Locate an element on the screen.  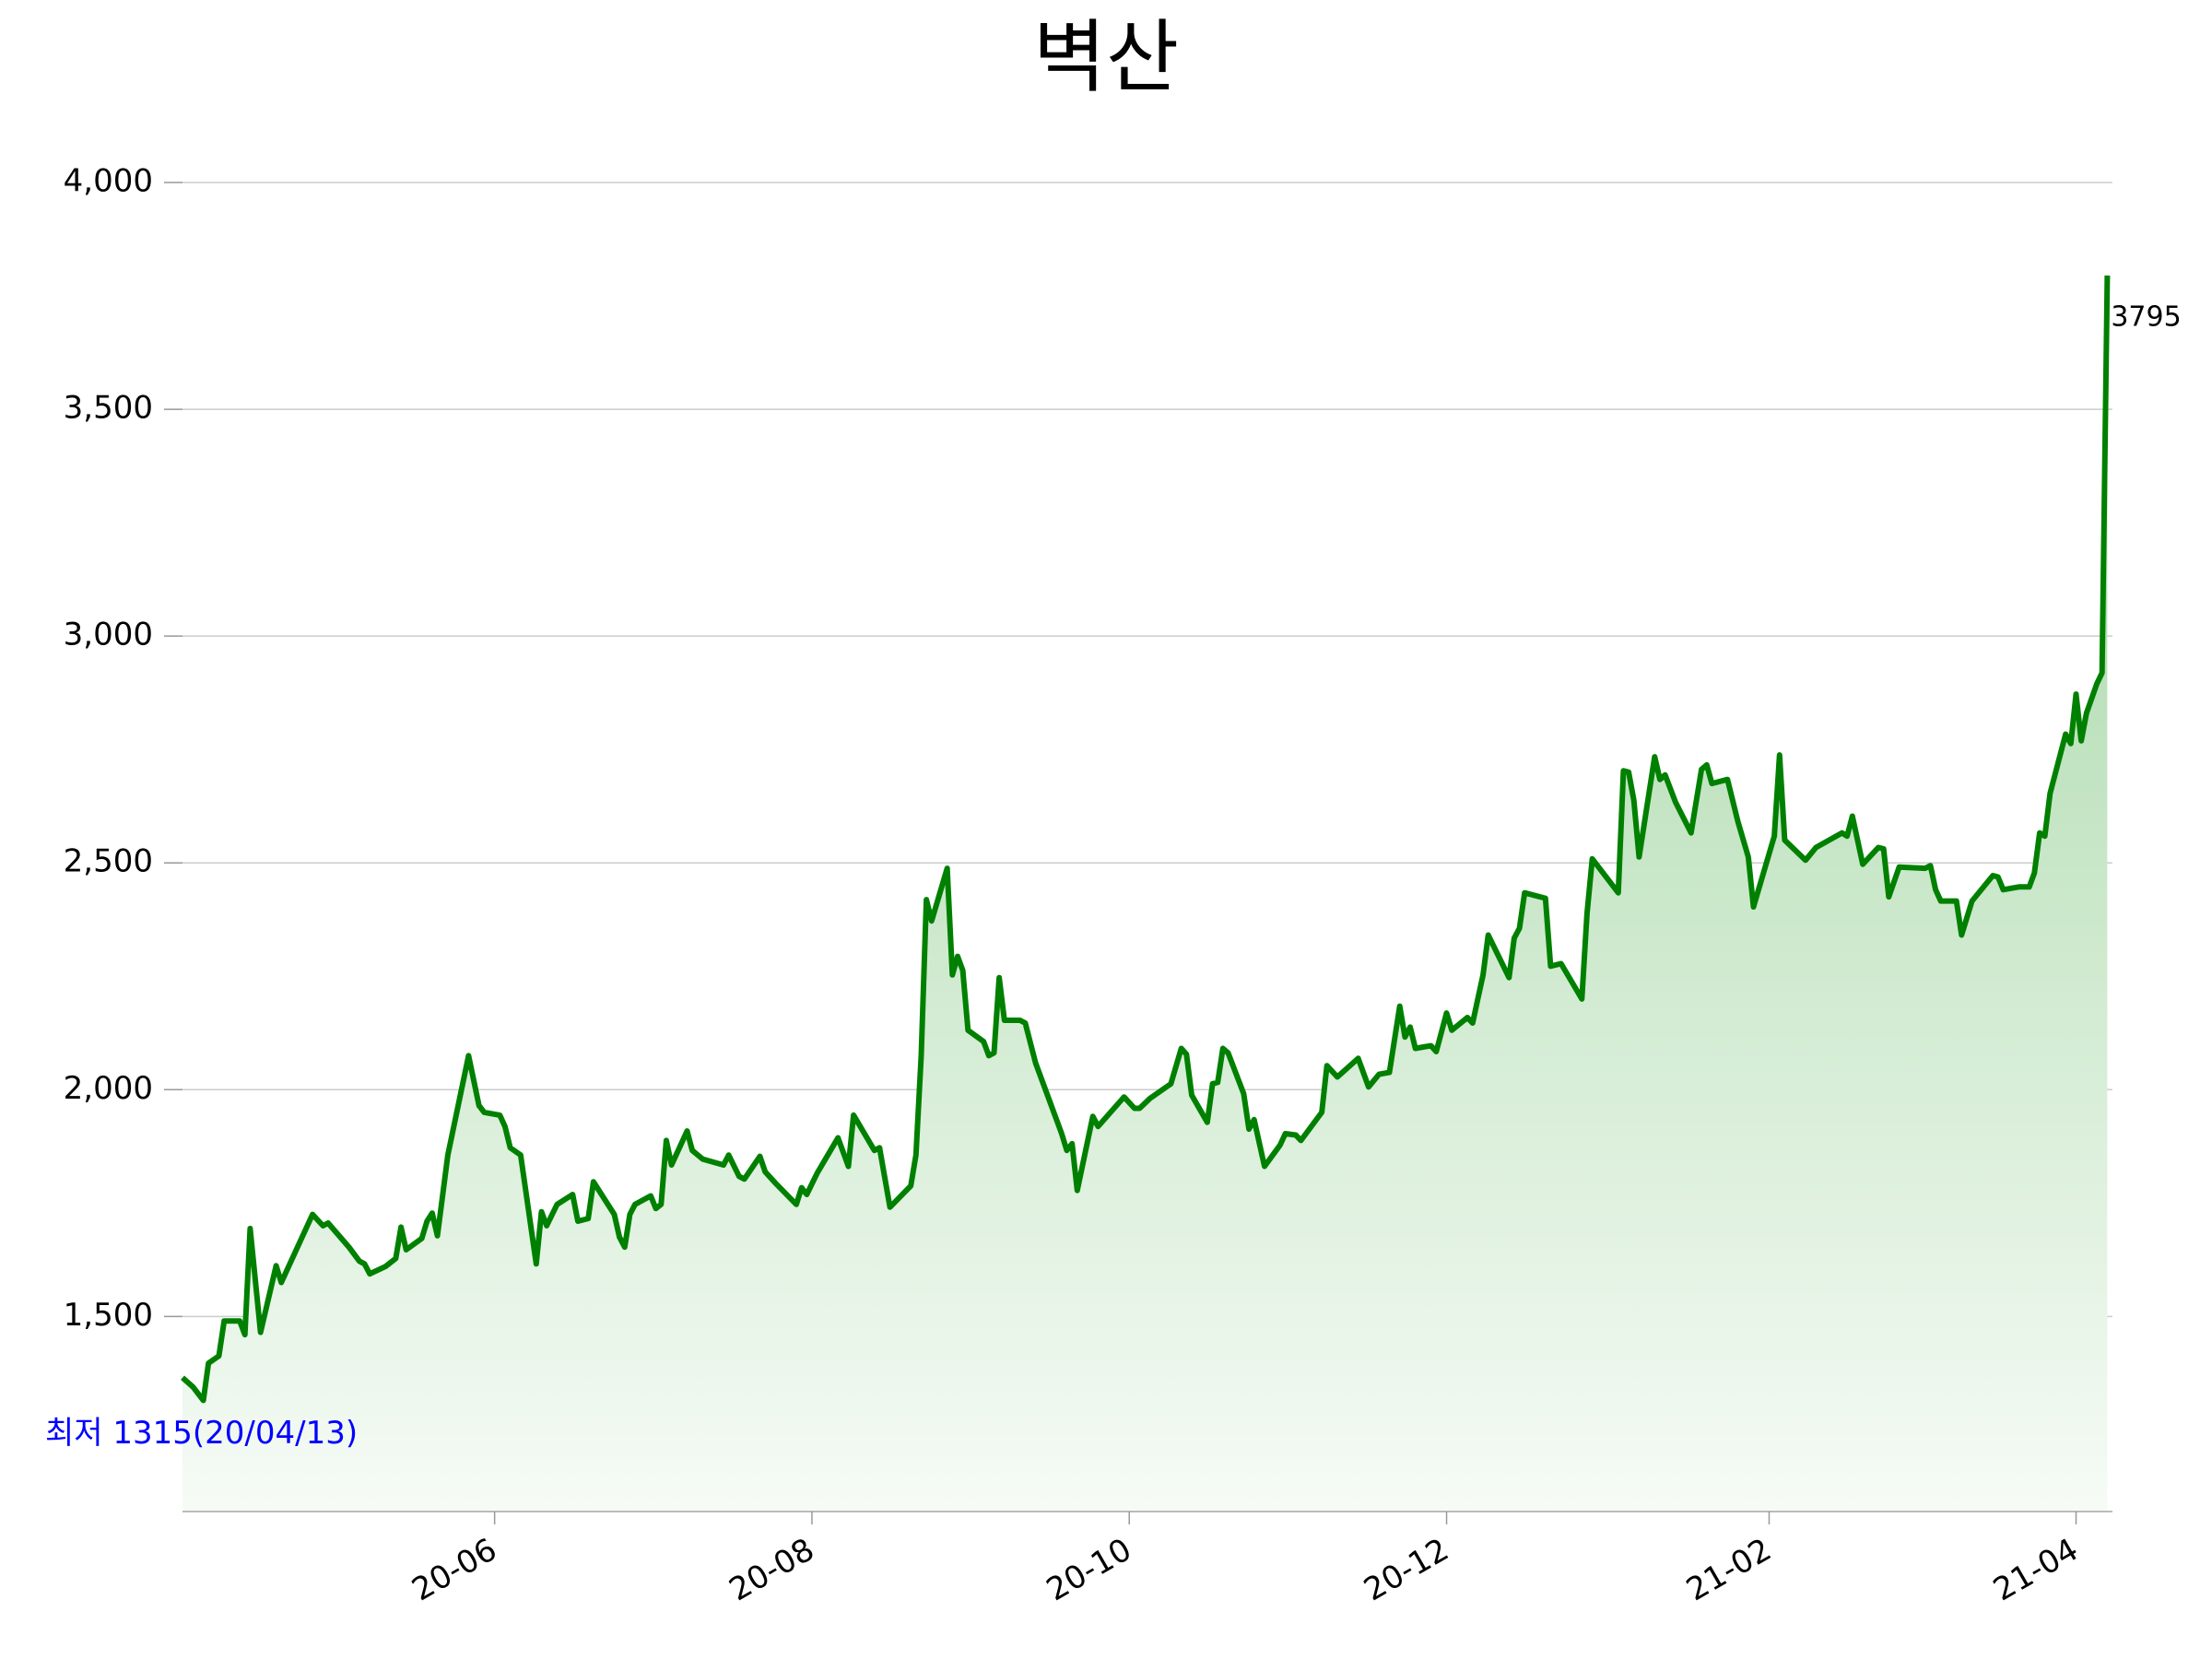
x-tick-label: 20-12 is located at coordinates (1406, 1569).